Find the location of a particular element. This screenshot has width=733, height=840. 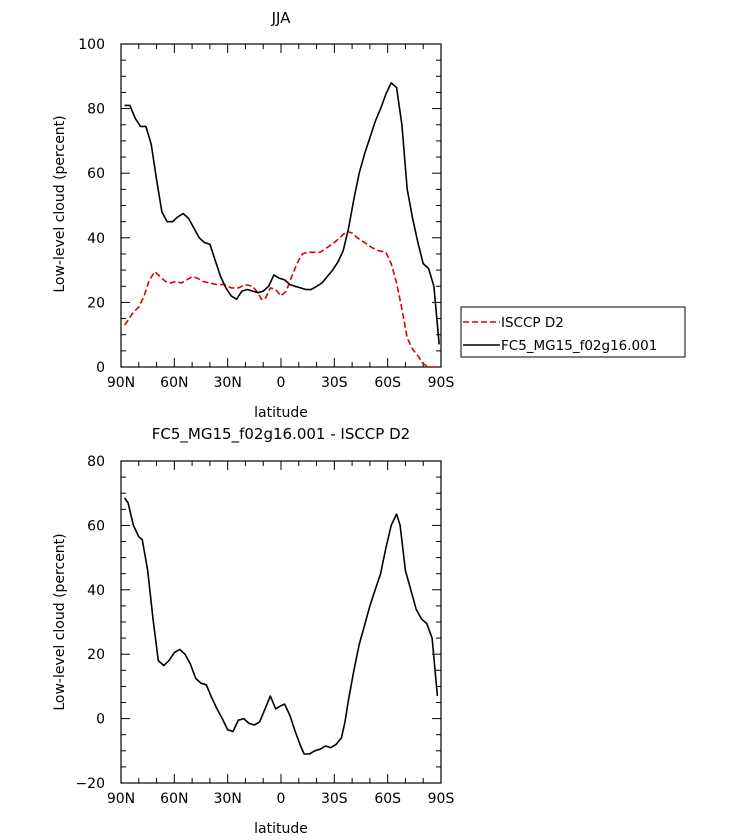

top-x-tick-label: 60N is located at coordinates (174, 383).